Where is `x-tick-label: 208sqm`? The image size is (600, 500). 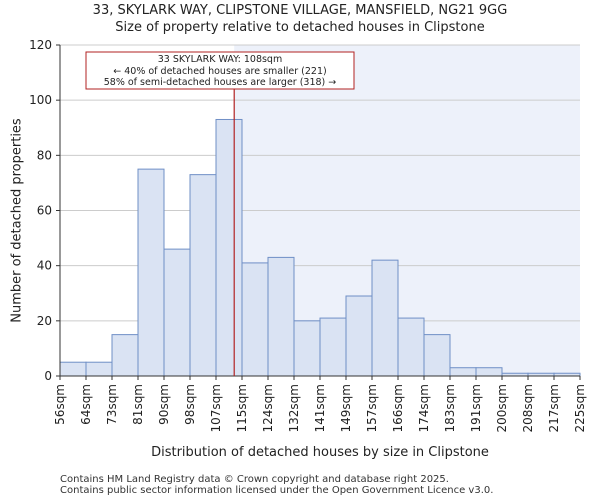
x-tick-label: 208sqm is located at coordinates (528, 408).